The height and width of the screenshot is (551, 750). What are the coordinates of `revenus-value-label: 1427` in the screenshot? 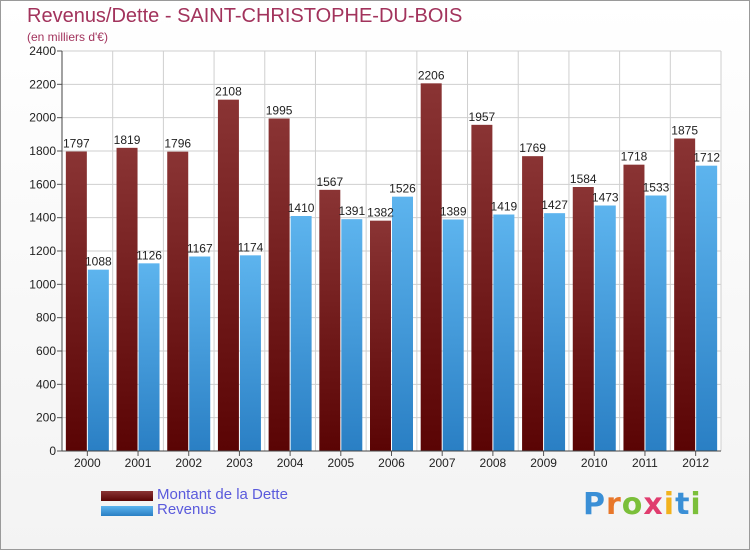 It's located at (554, 205).